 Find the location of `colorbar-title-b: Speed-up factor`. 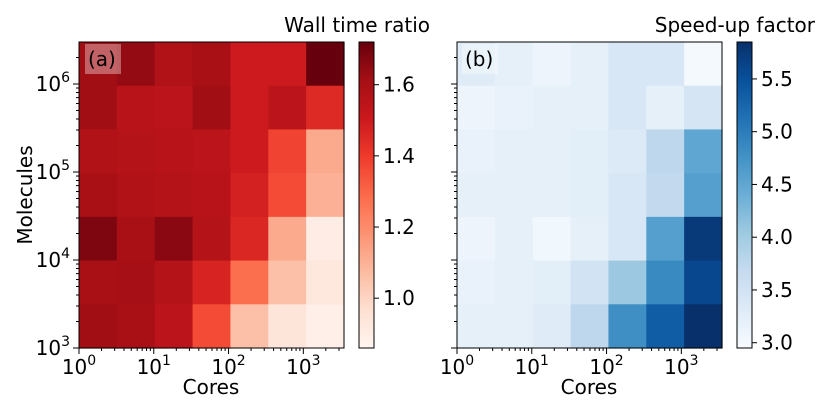

colorbar-title-b: Speed-up factor is located at coordinates (735, 25).